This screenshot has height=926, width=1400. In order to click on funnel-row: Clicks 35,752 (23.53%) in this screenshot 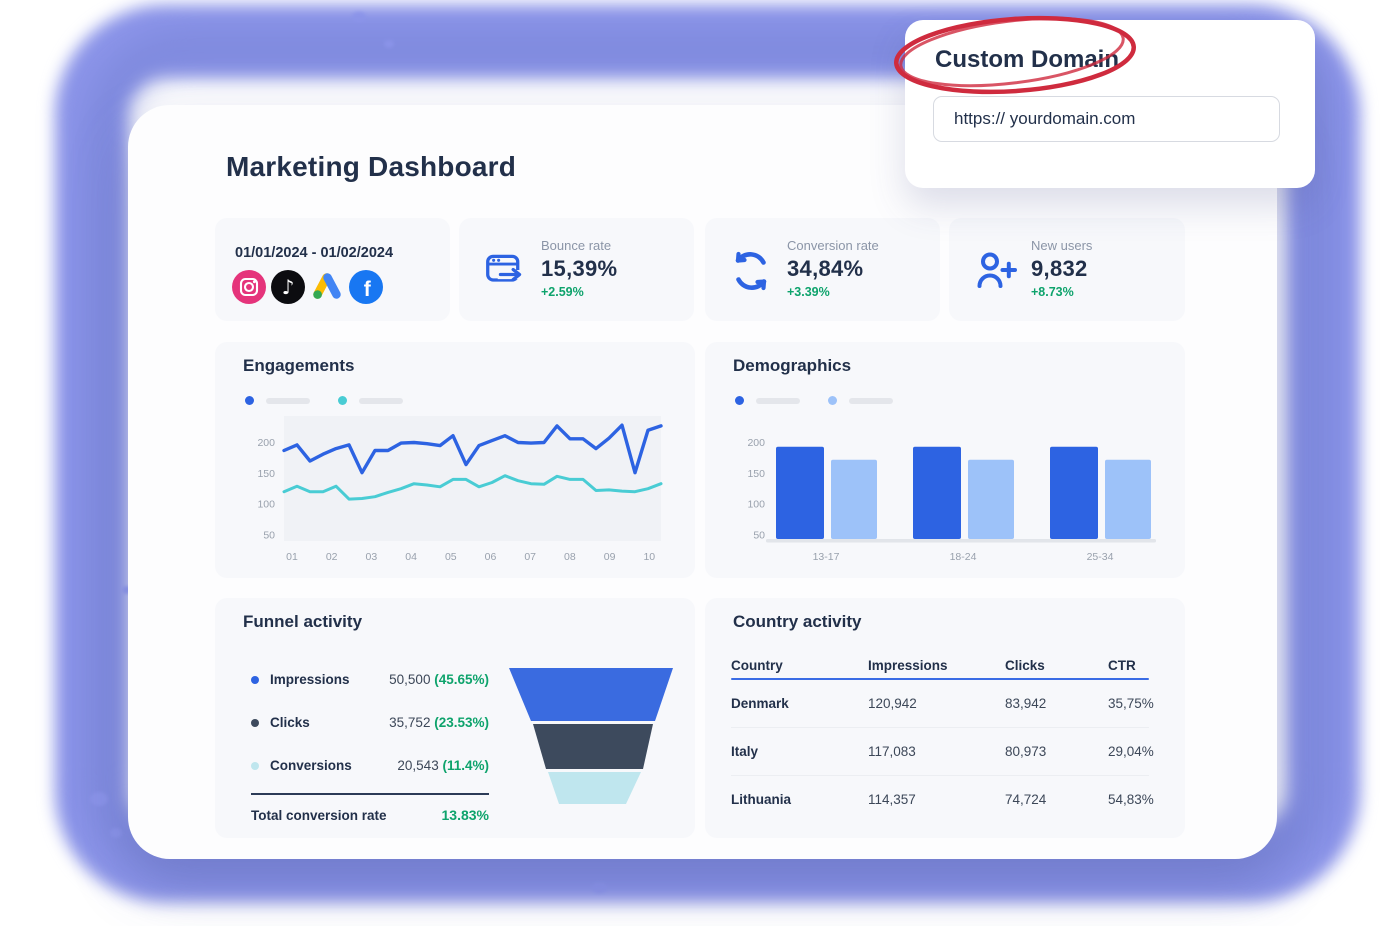, I will do `click(370, 722)`.